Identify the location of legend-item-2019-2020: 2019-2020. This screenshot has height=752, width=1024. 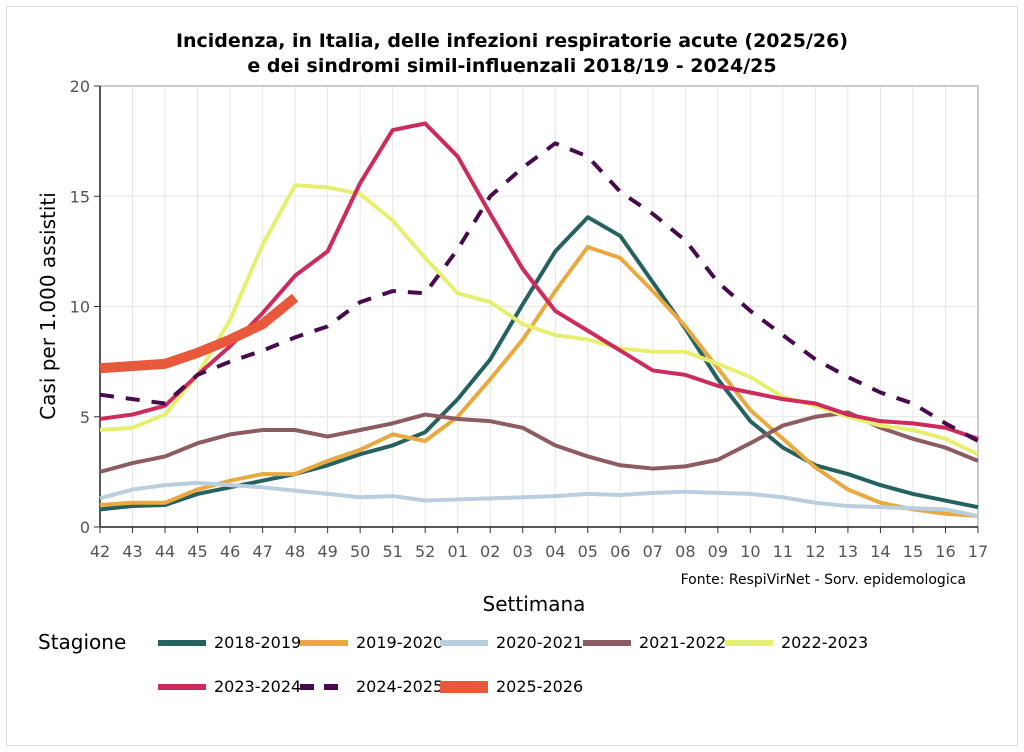
(371, 642).